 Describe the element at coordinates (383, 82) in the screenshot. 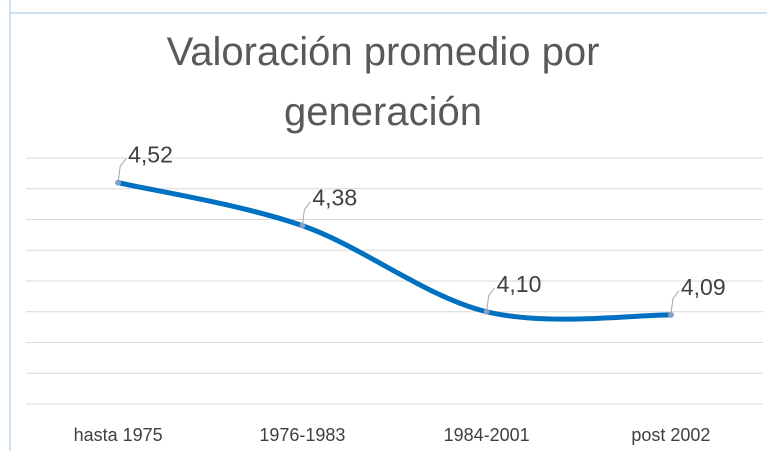

I see `chart-title: Valoración promedio por generación` at that location.